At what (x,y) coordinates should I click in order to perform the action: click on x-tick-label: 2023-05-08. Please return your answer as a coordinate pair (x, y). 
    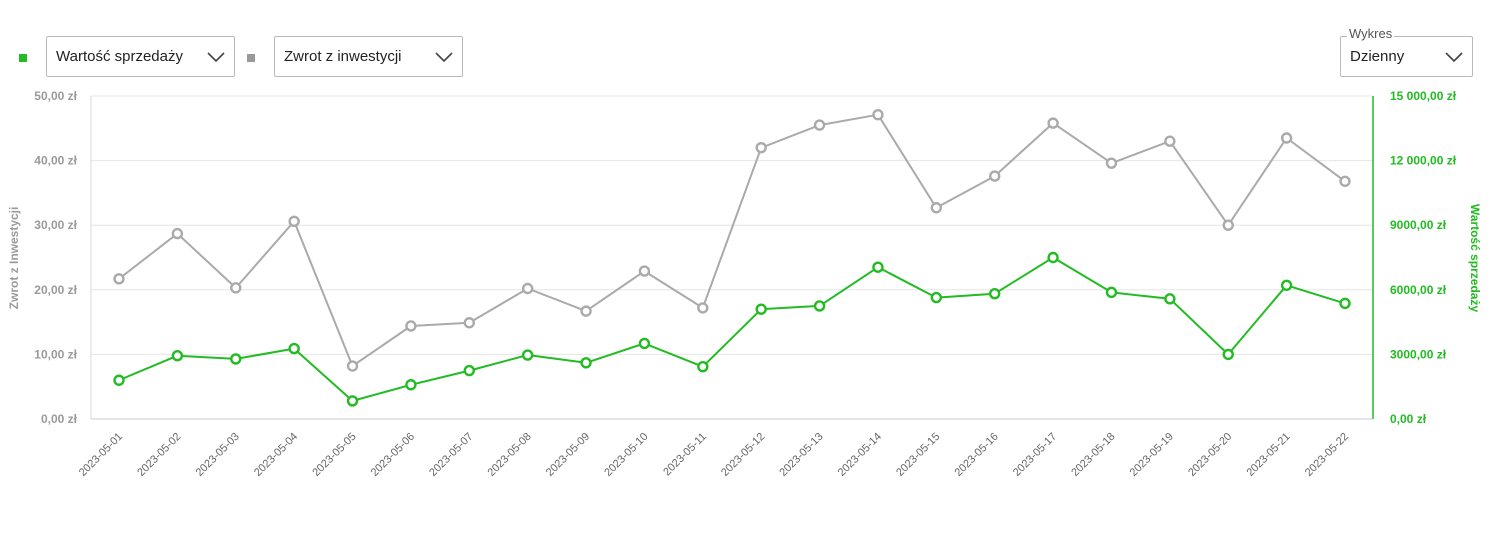
    Looking at the image, I should click on (510, 455).